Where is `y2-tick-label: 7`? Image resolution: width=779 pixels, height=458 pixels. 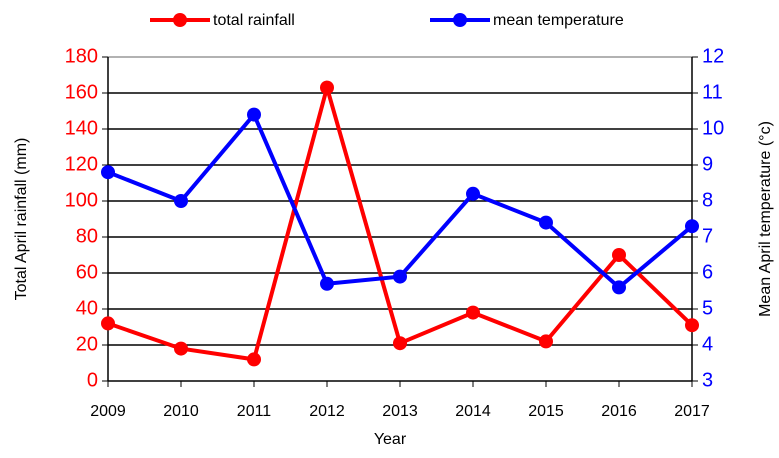 y2-tick-label: 7 is located at coordinates (707, 236).